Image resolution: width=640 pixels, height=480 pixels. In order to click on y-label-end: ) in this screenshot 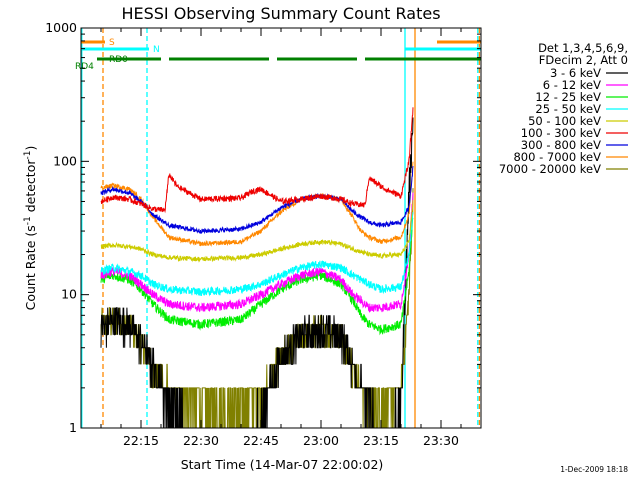, I will do `click(30, 148)`.